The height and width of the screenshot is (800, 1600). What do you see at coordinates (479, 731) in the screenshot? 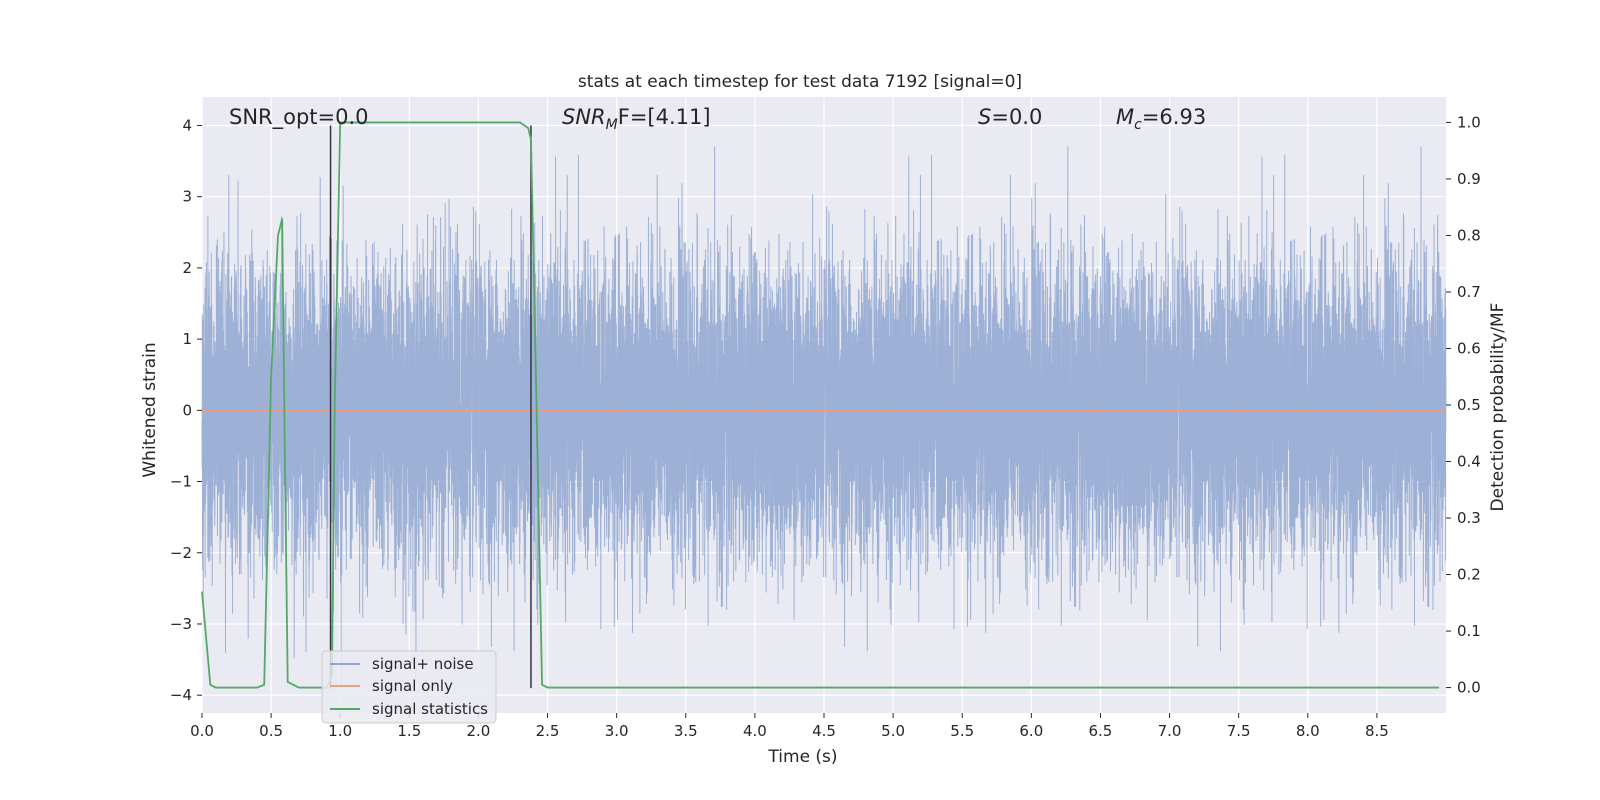
I see `x-tick-label: 2.0` at bounding box center [479, 731].